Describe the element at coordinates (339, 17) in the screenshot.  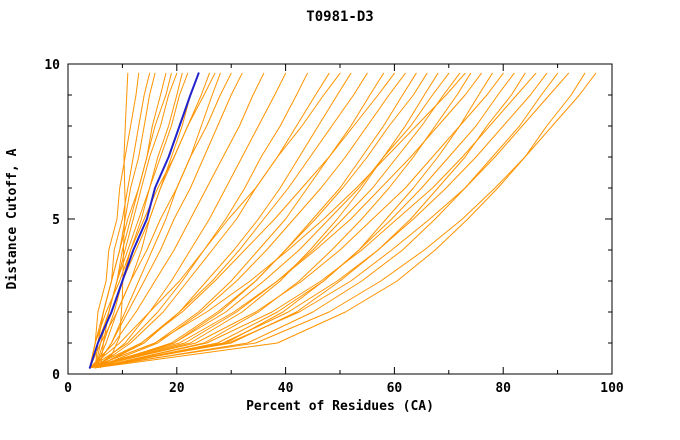
I see `chart-title: T0981-D3` at that location.